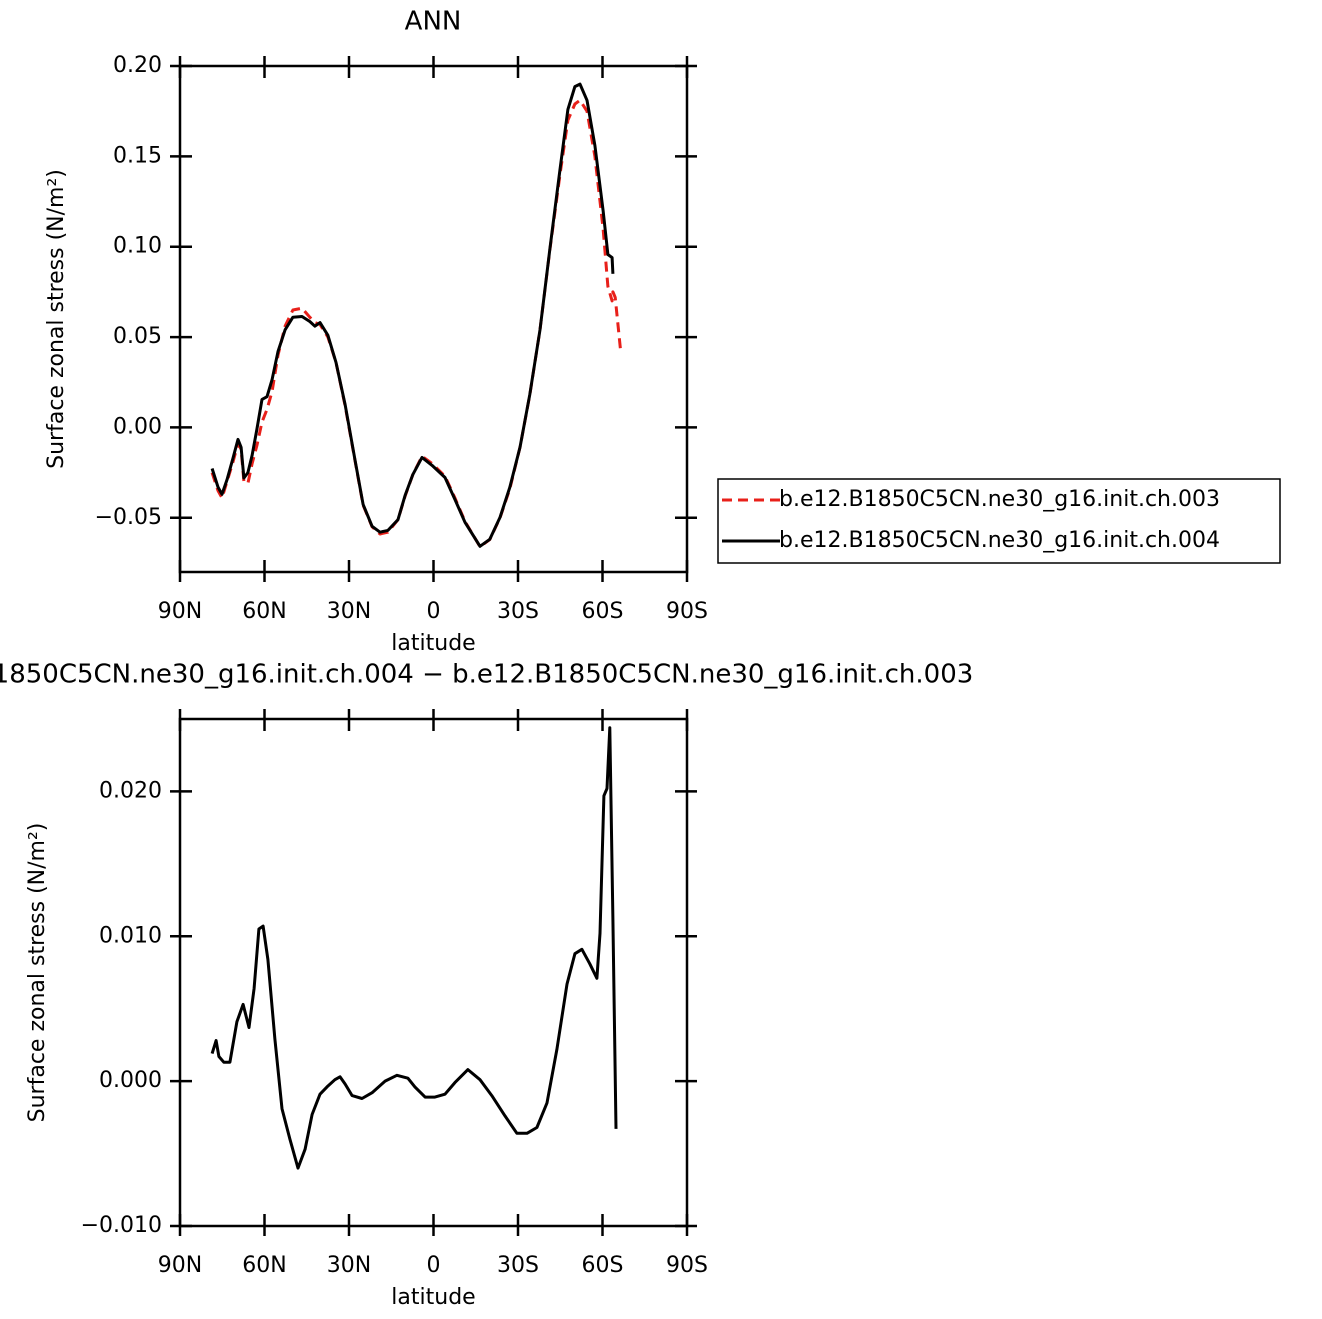 The image size is (1322, 1319). Describe the element at coordinates (137, 155) in the screenshot. I see `y-tick-label: 0.15` at that location.